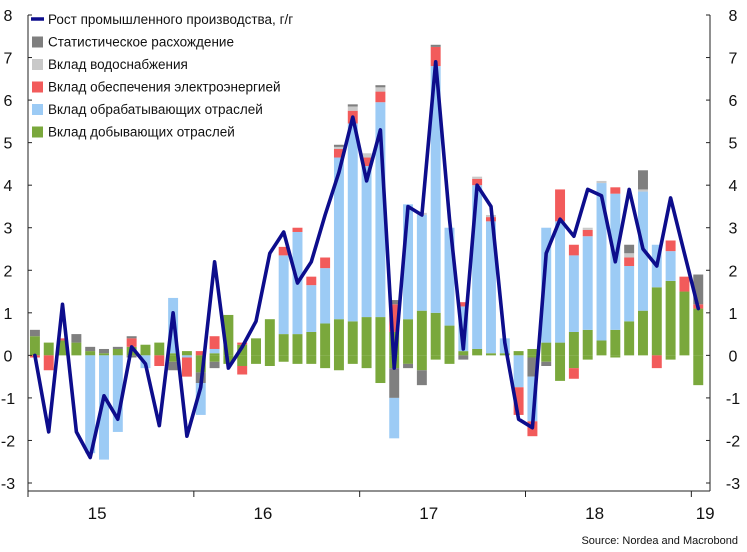 This screenshot has width=747, height=552. I want to click on legend-label-elec: Вклад обеспечения электроэнергией, so click(164, 87).